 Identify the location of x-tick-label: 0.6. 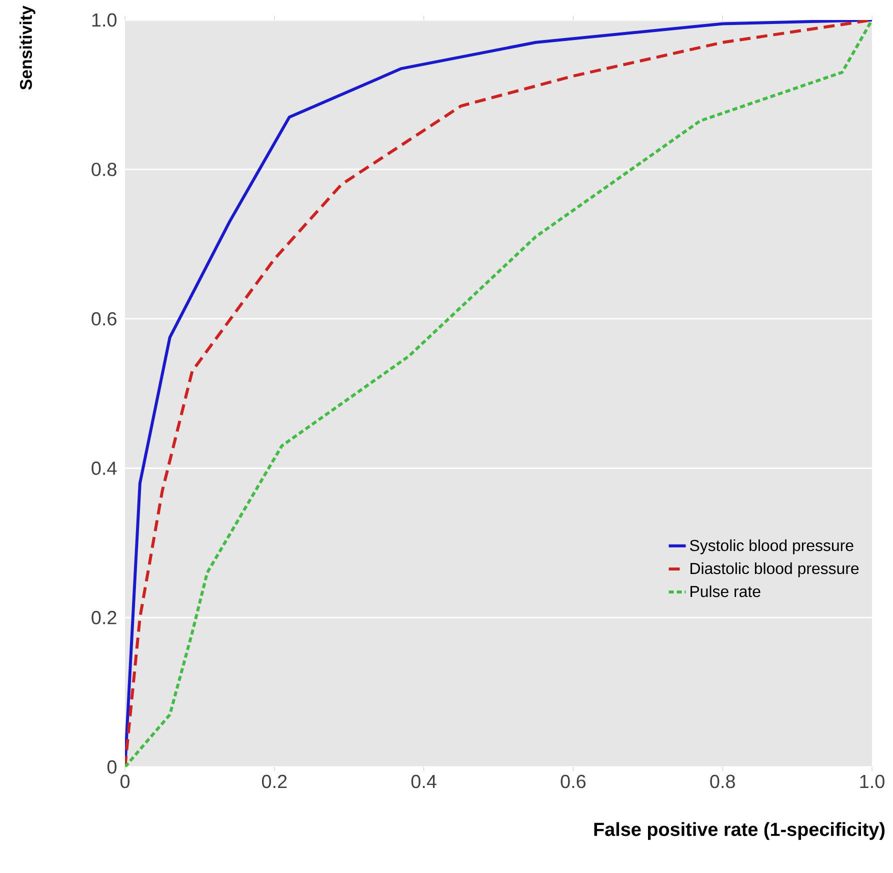
(573, 781).